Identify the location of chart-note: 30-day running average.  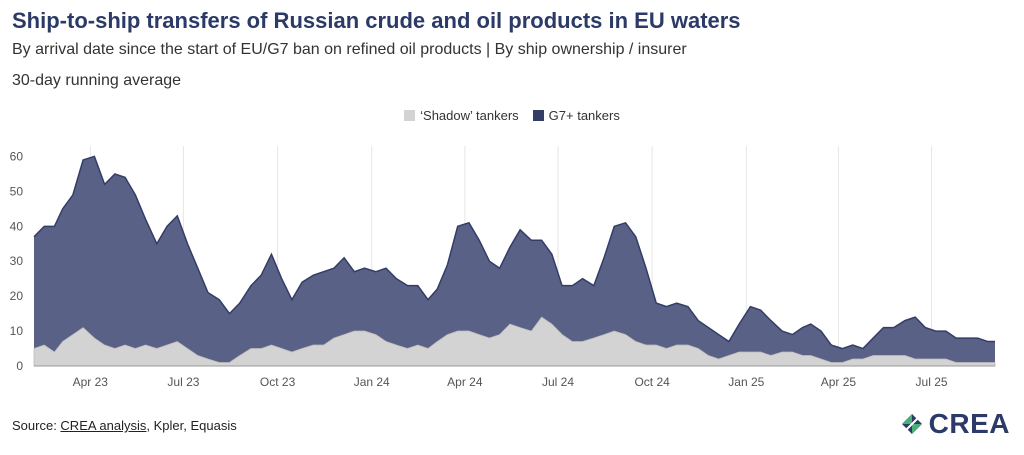
(97, 80).